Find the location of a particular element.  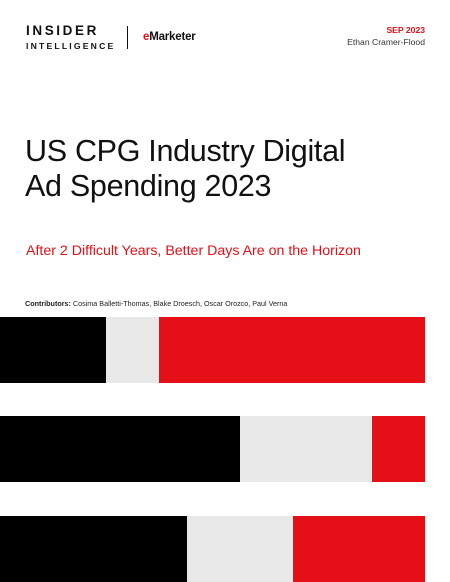

decorative-bar-1-gray is located at coordinates (133, 350).